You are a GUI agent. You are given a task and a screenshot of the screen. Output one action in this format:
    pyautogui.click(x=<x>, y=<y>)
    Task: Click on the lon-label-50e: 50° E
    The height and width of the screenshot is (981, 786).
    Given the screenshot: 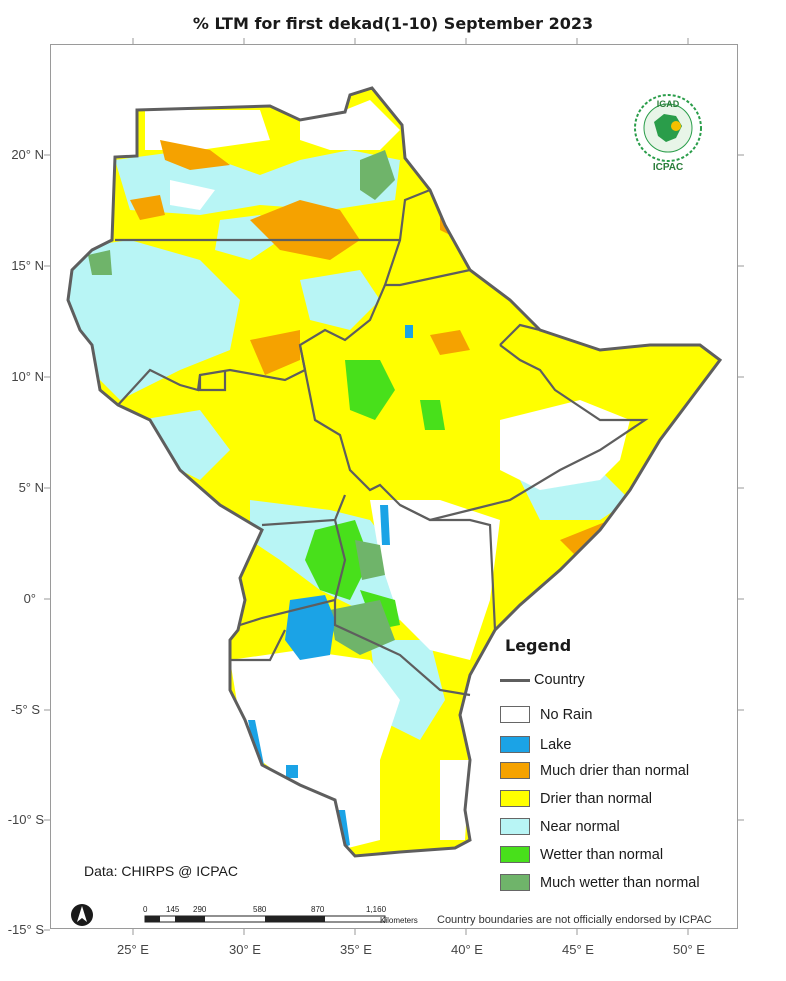 What is the action you would take?
    pyautogui.click(x=689, y=949)
    